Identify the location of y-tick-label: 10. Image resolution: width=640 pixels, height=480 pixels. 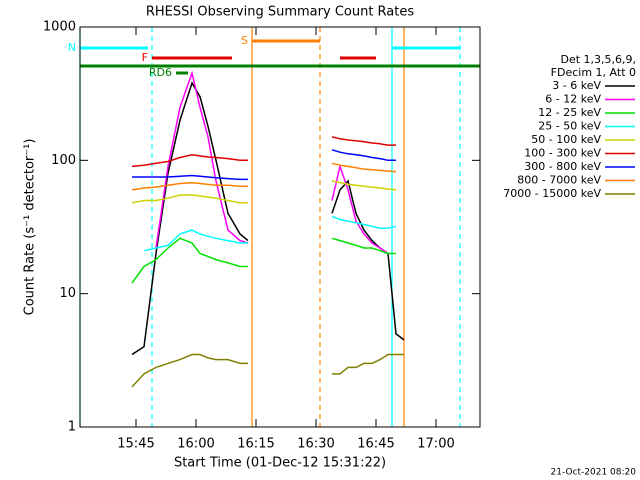
(67, 293).